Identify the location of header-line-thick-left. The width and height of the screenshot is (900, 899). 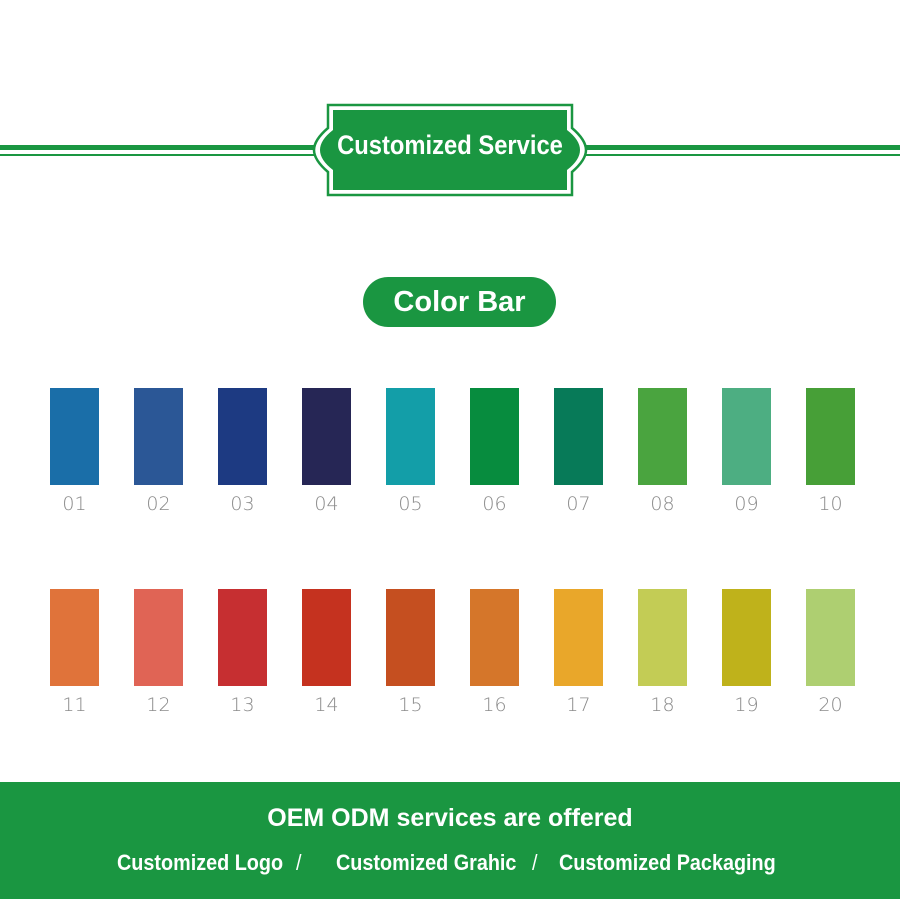
(157, 147).